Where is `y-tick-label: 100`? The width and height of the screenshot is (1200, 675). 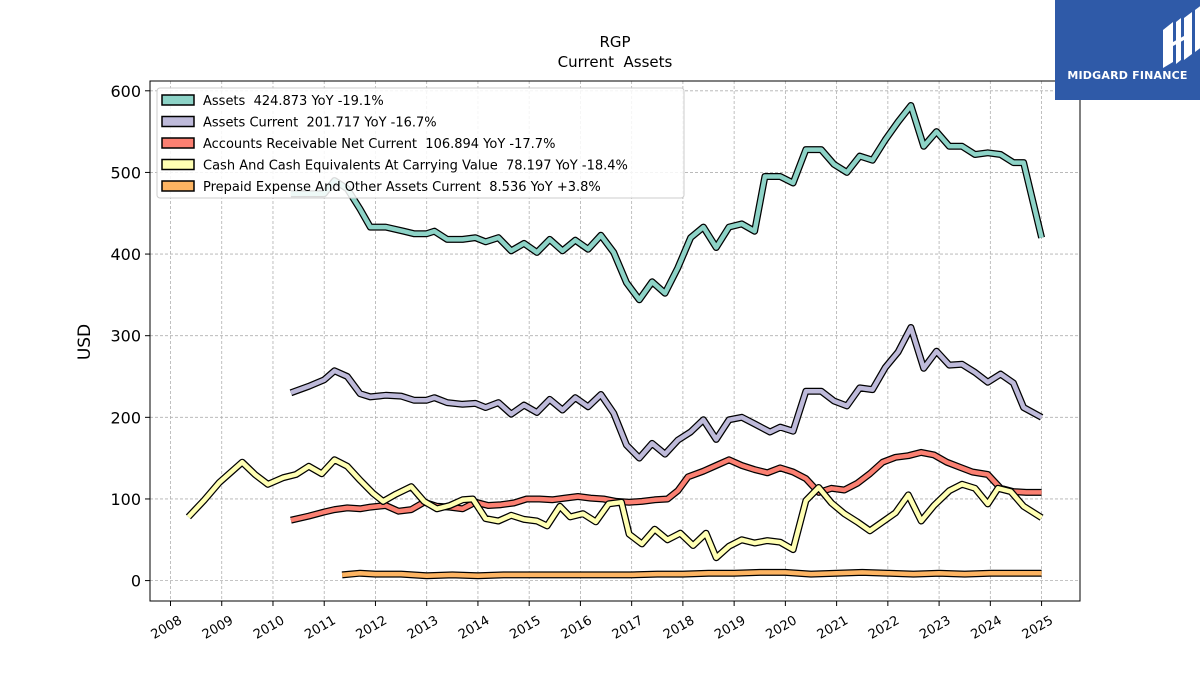 y-tick-label: 100 is located at coordinates (125, 499).